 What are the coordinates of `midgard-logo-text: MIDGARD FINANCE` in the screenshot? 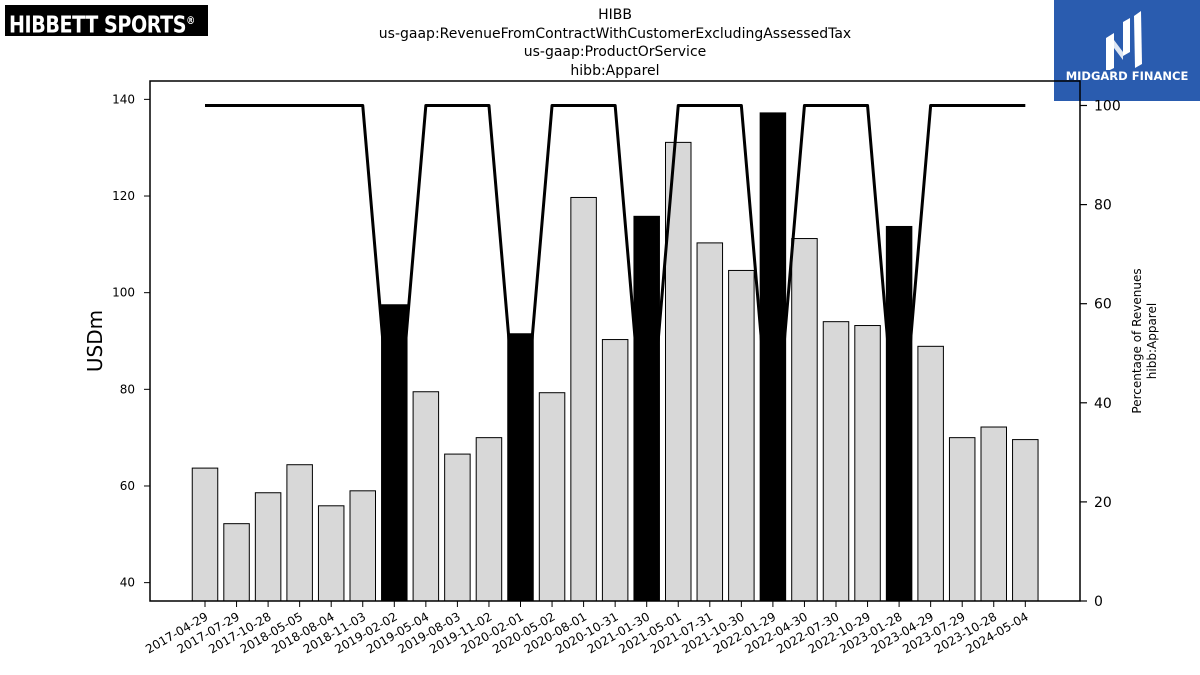 It's located at (1127, 76).